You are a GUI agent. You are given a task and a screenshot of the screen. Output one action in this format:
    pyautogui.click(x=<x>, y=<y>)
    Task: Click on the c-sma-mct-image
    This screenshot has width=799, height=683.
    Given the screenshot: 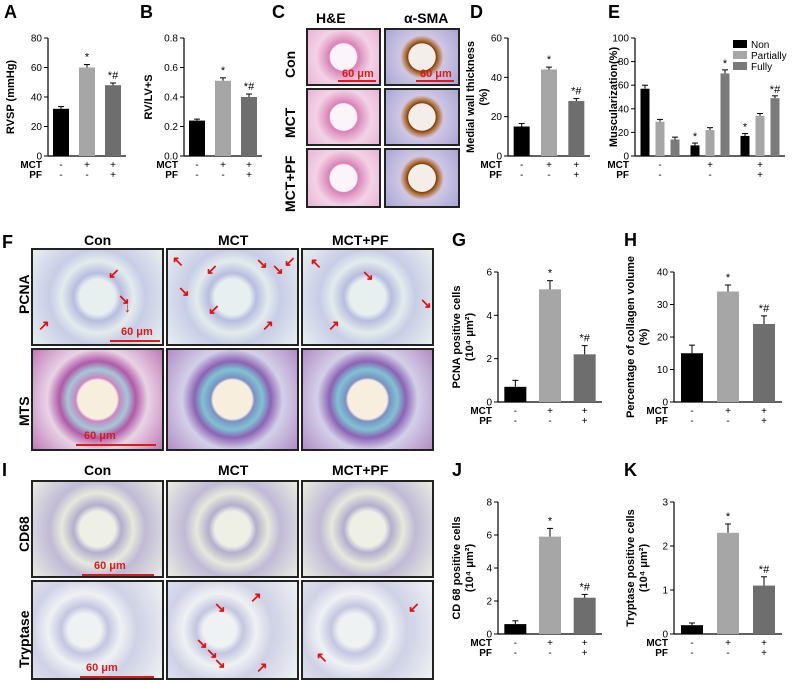 What is the action you would take?
    pyautogui.click(x=422, y=117)
    